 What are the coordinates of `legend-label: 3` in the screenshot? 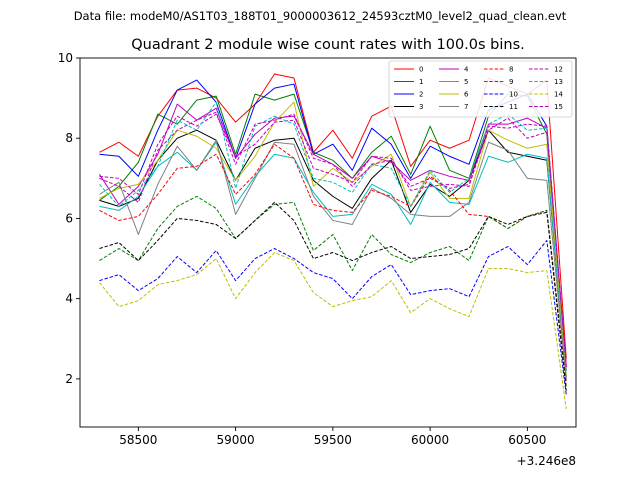 It's located at (421, 107).